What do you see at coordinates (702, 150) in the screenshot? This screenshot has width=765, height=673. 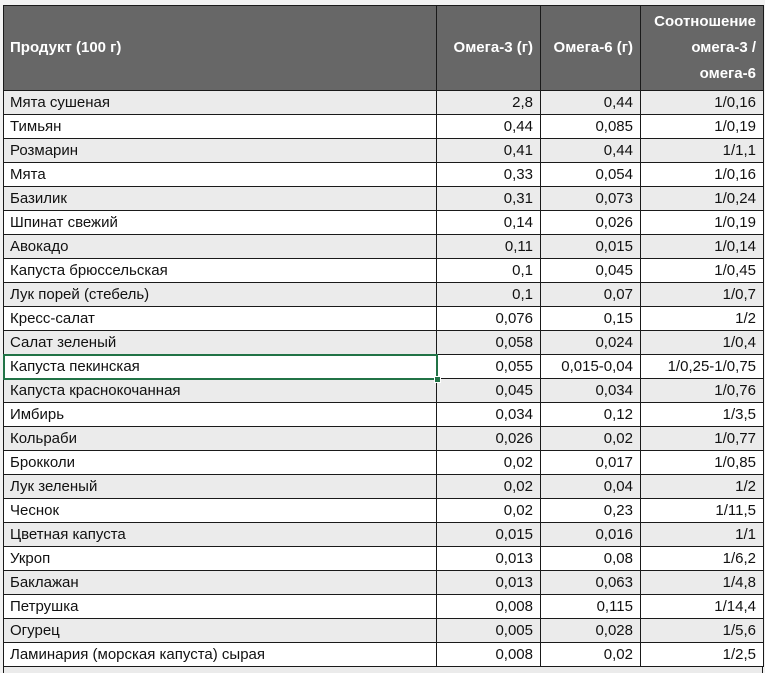 I see `ratio-cell: 1/1,1` at bounding box center [702, 150].